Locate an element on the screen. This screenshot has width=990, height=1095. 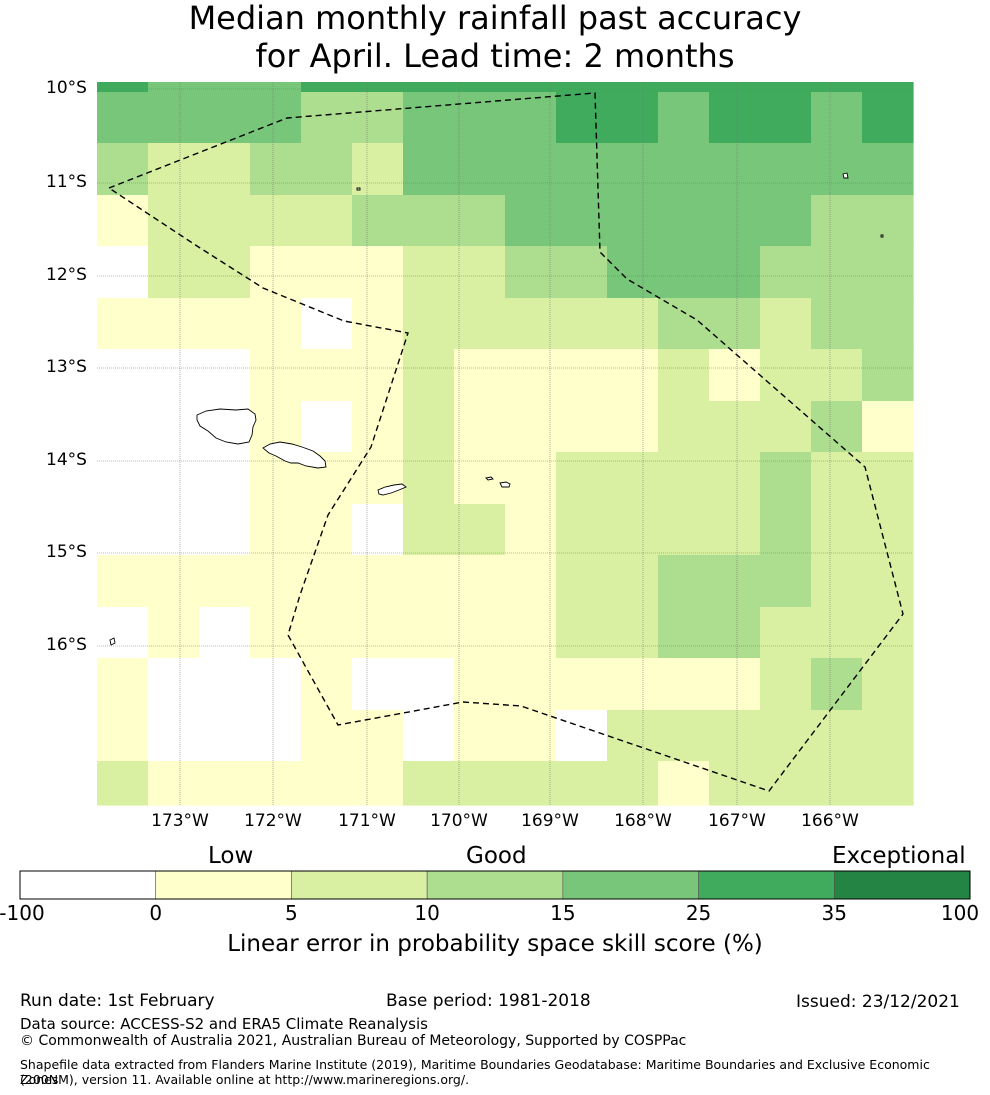
latitude-label: 11°S is located at coordinates (66, 182).